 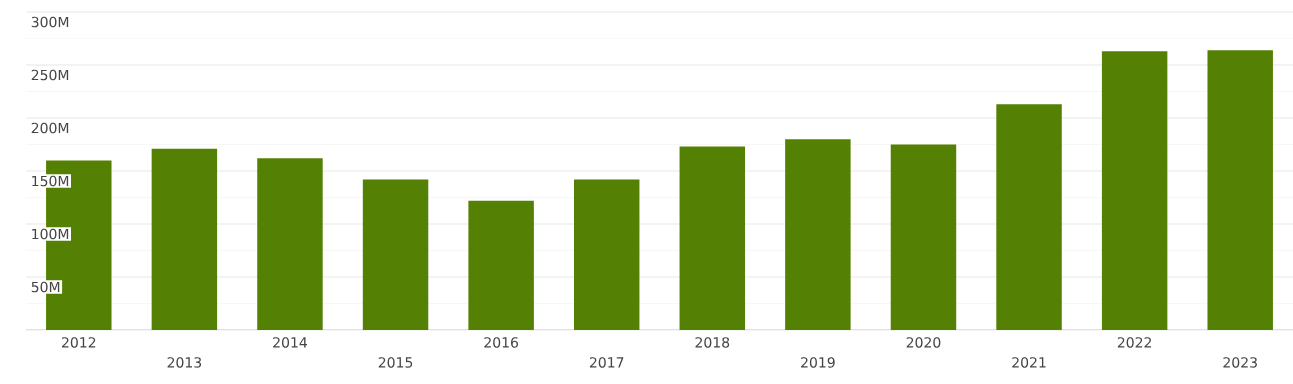 I want to click on y-tick-label: 150M, so click(x=50, y=181).